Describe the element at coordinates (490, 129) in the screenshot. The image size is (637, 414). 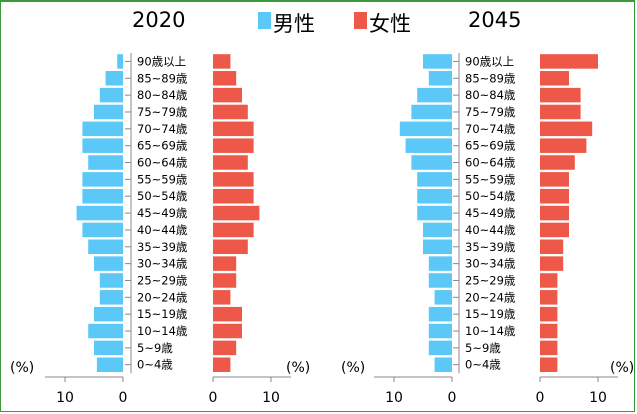
I see `age-label-2045-14: 70~74歳` at that location.